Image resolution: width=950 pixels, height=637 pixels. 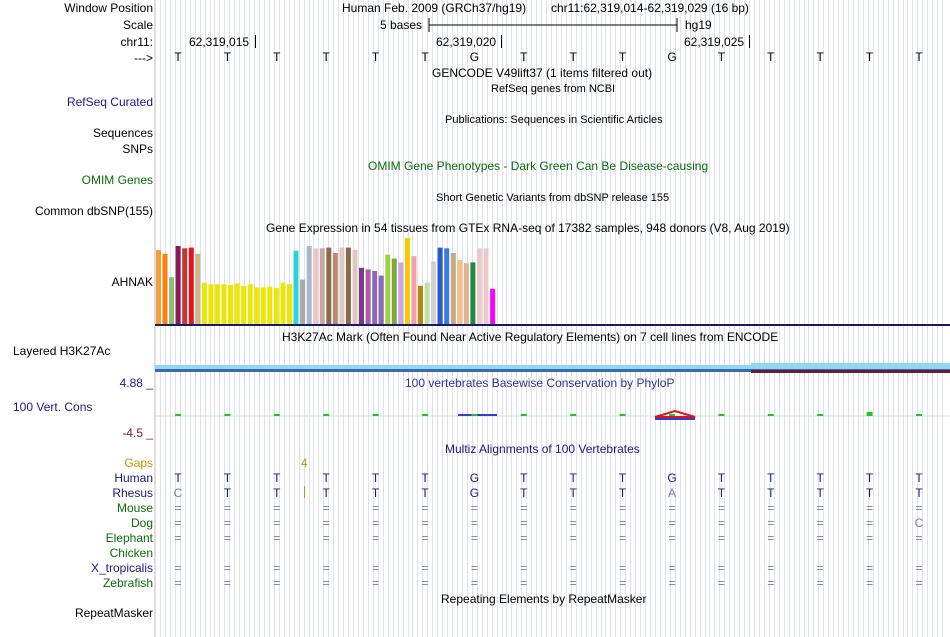 I want to click on h3k27ac-signal, so click(x=552, y=368).